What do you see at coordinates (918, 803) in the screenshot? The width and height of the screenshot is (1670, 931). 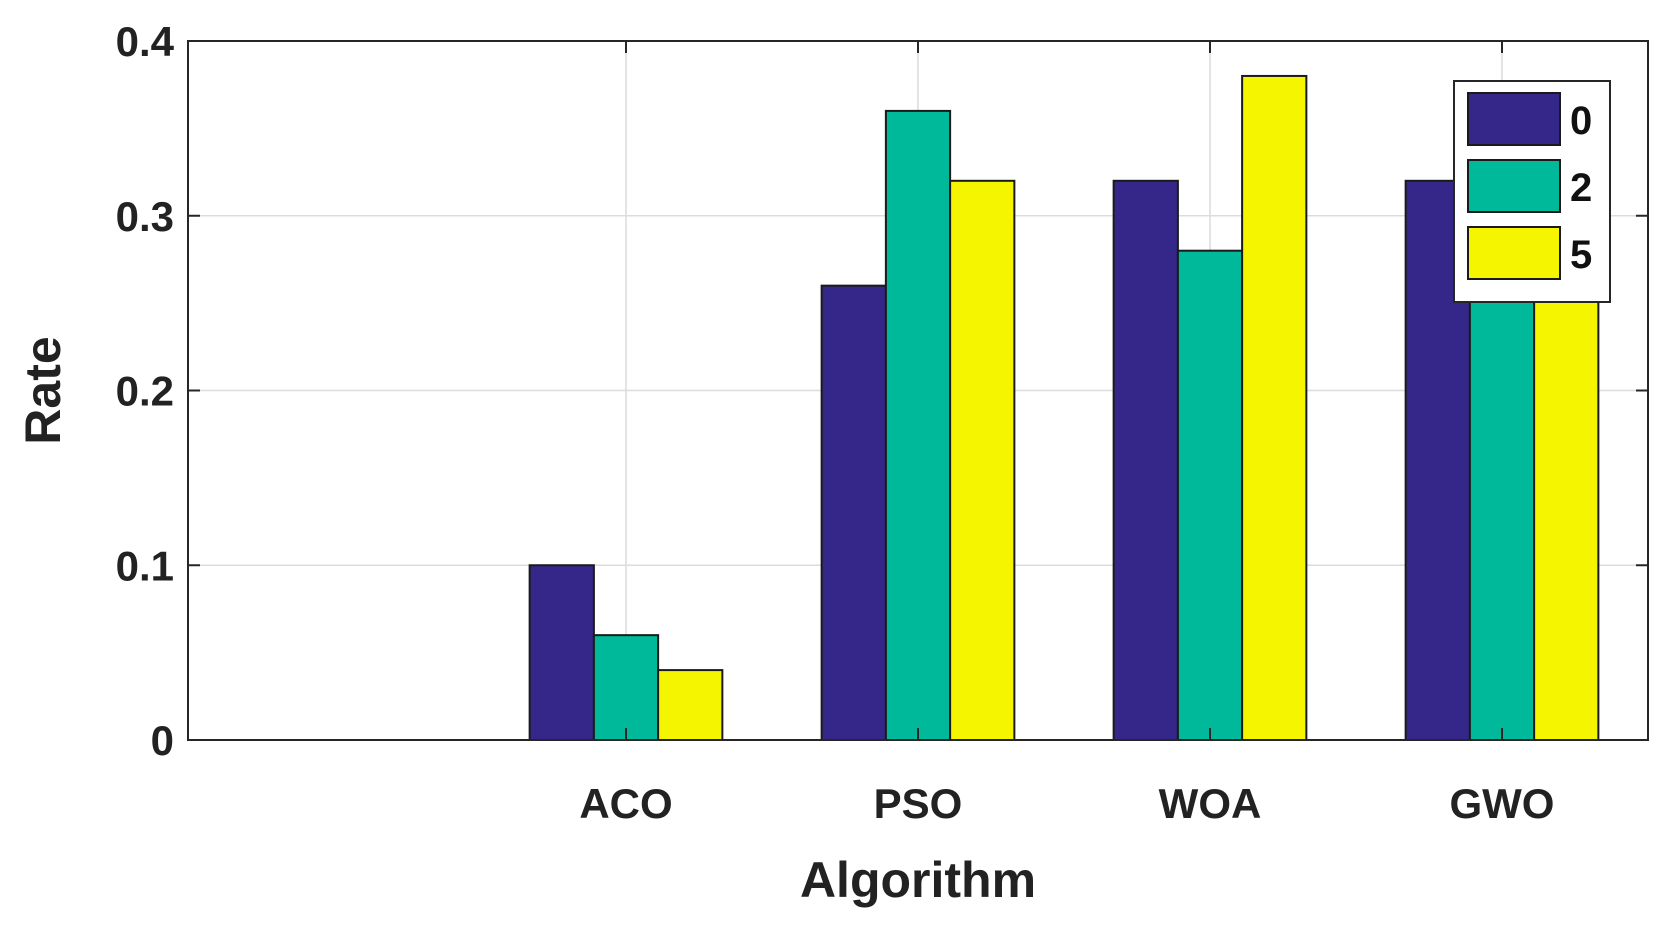 I see `x-tick-label-pso: PSO` at bounding box center [918, 803].